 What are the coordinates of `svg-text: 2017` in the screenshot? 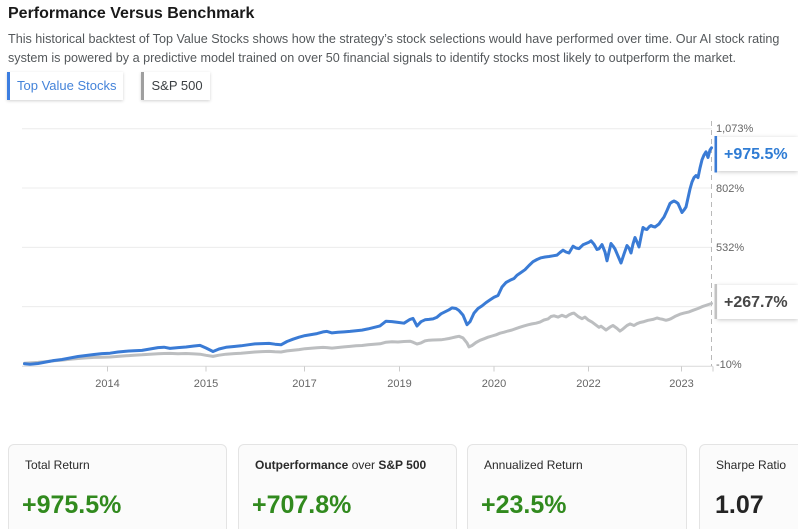 It's located at (304, 384).